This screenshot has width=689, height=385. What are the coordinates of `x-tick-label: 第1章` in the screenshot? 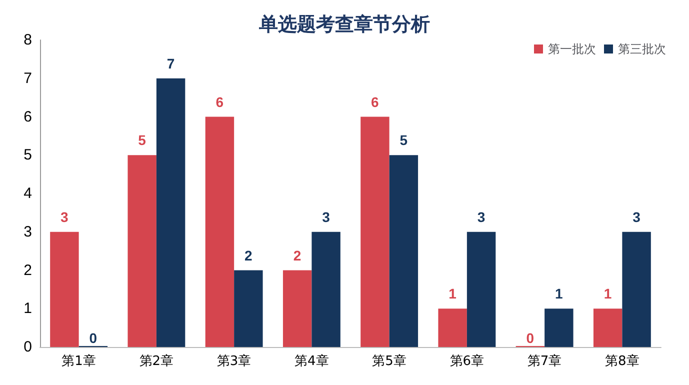 It's located at (79, 361).